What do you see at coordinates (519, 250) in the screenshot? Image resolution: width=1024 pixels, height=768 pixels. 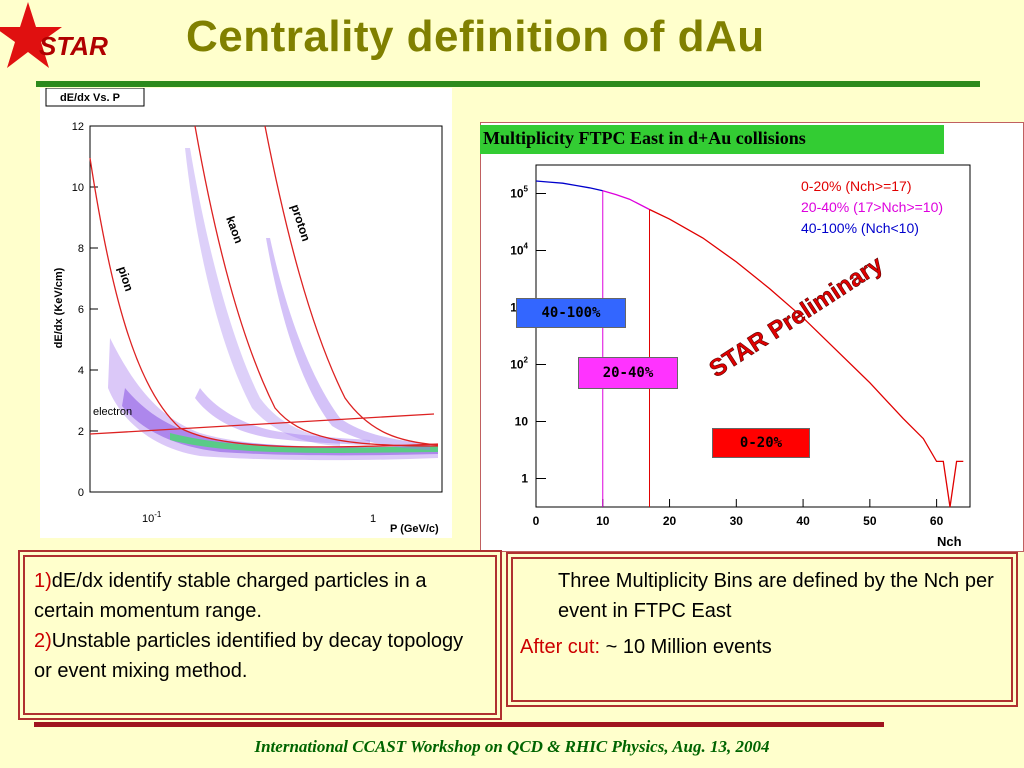 I see `y-tick-label: 10⁴` at bounding box center [519, 250].